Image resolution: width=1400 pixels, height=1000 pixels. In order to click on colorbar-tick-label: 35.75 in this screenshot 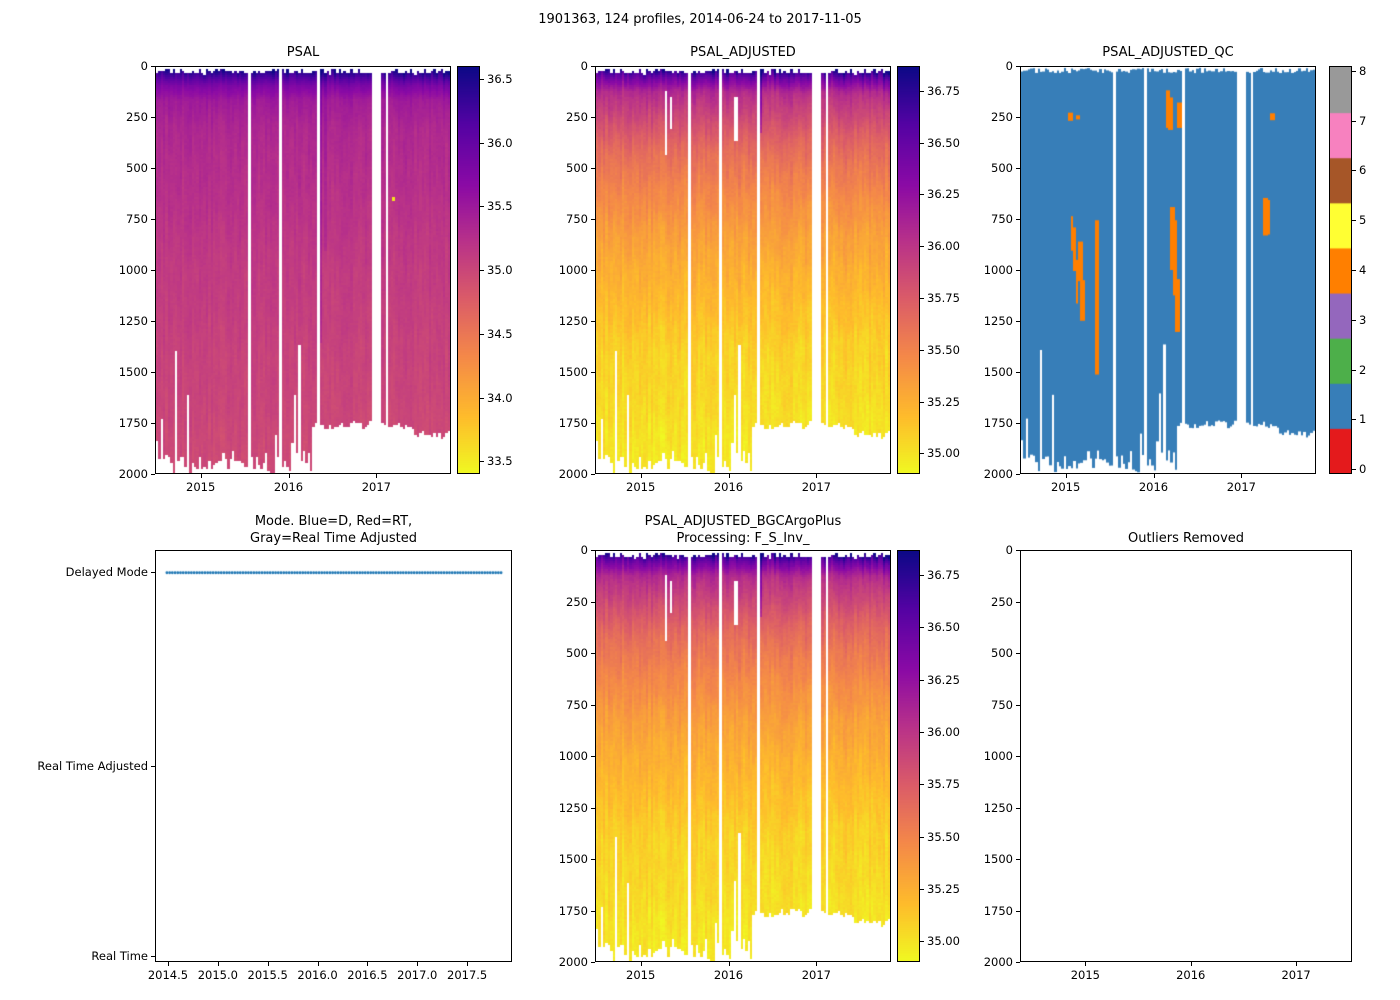, I will do `click(943, 297)`.